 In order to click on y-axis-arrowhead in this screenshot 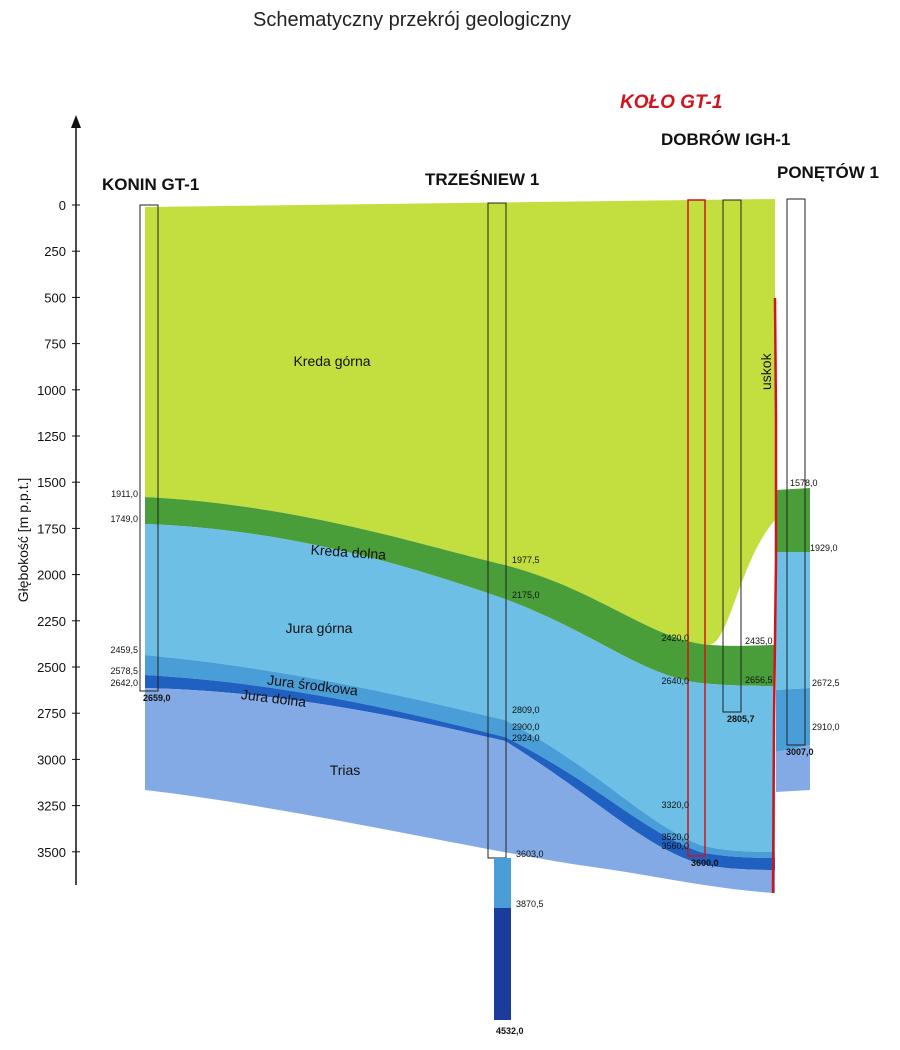, I will do `click(76, 121)`.